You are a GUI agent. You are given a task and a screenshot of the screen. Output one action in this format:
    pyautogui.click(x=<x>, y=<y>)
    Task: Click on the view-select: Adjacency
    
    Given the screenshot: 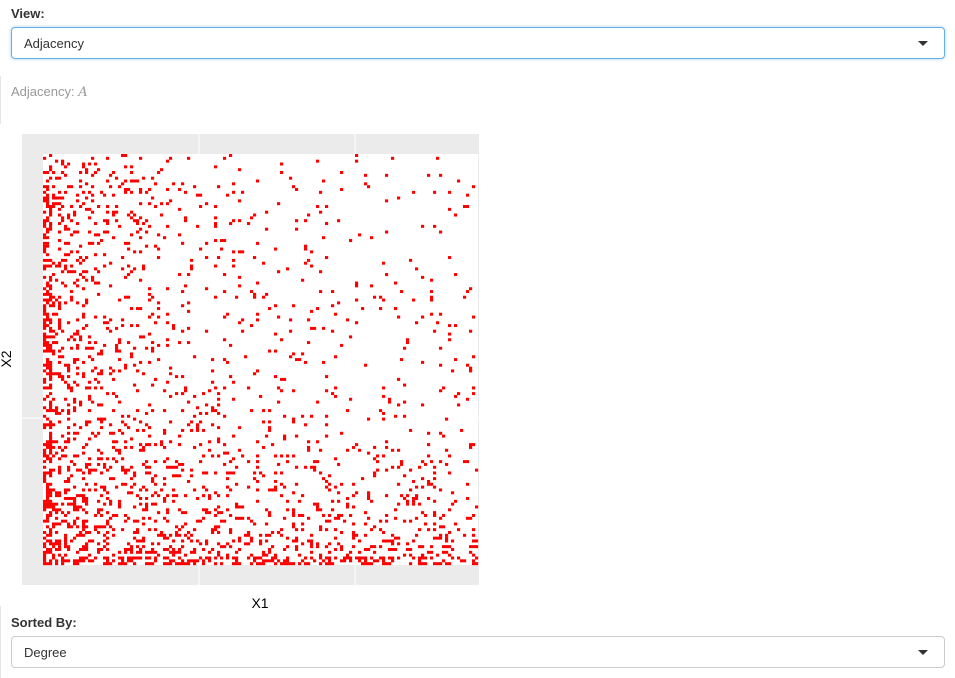 What is the action you would take?
    pyautogui.click(x=478, y=43)
    